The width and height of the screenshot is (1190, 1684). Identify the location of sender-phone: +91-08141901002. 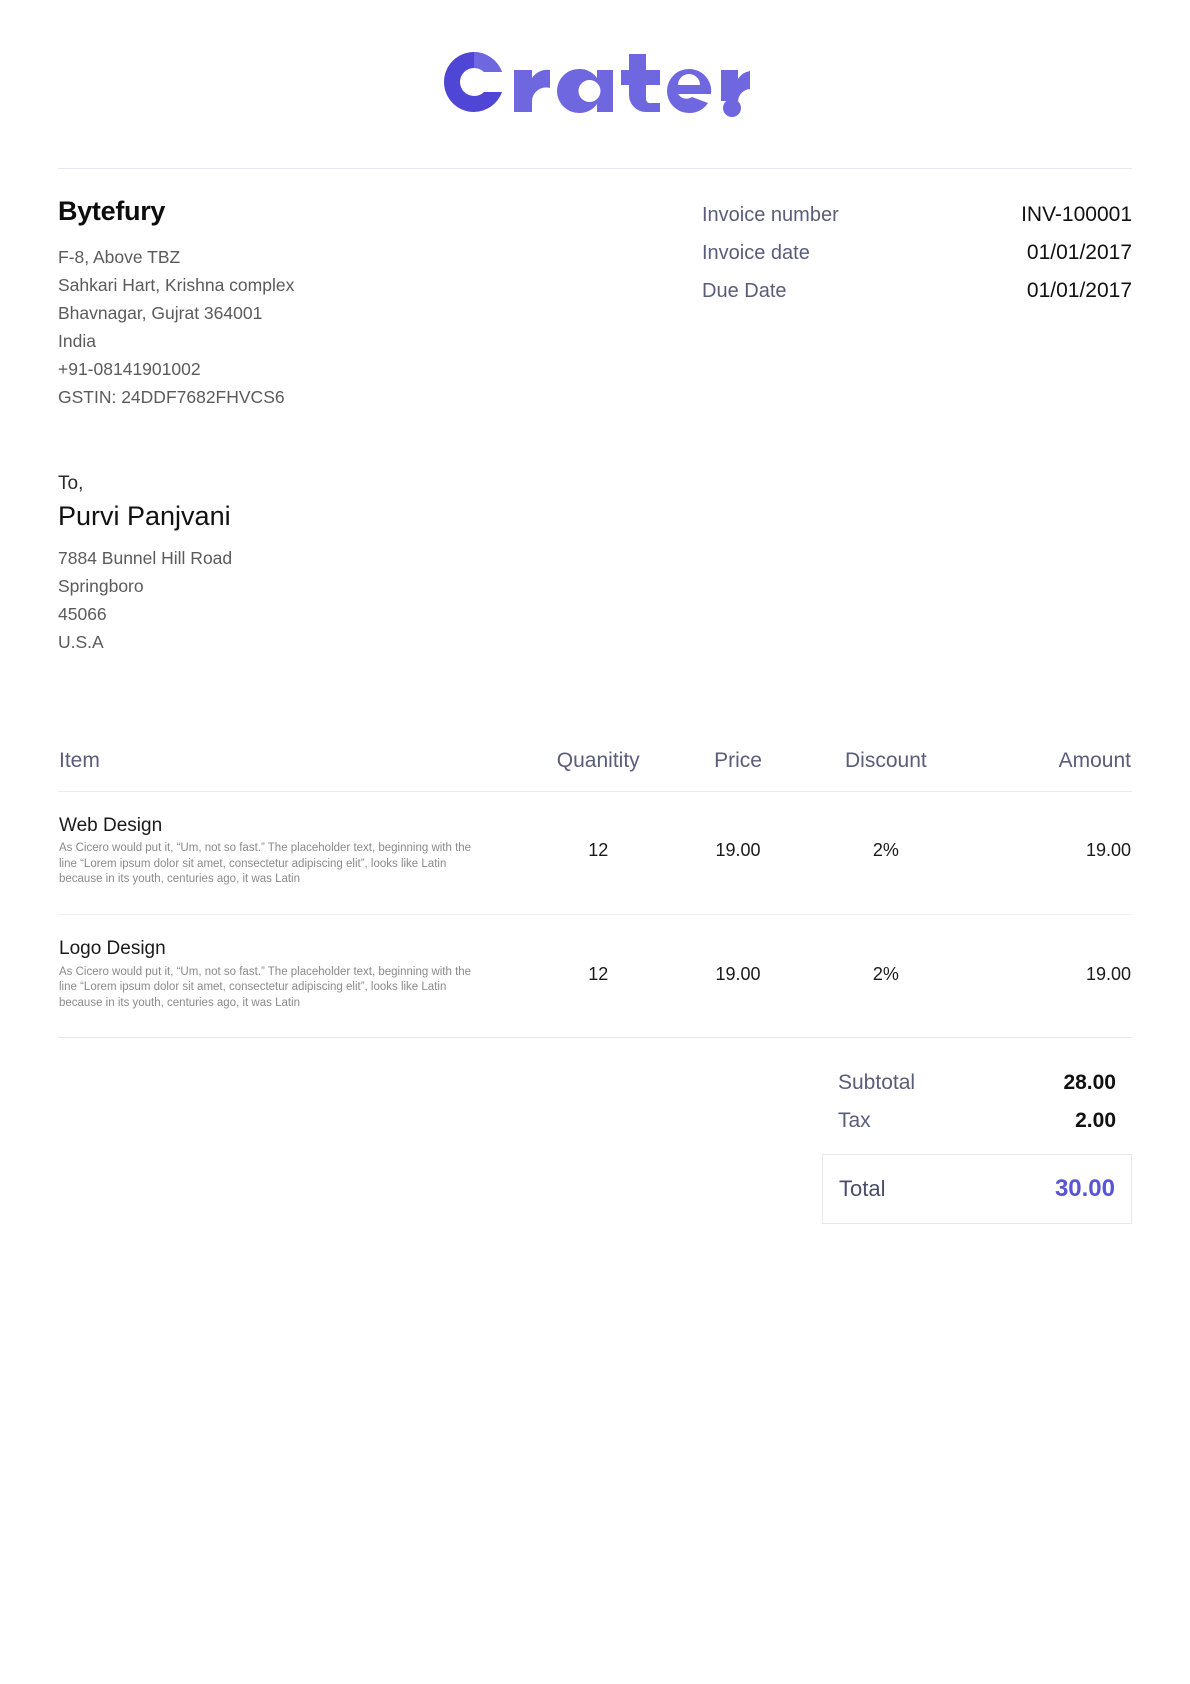
(129, 368).